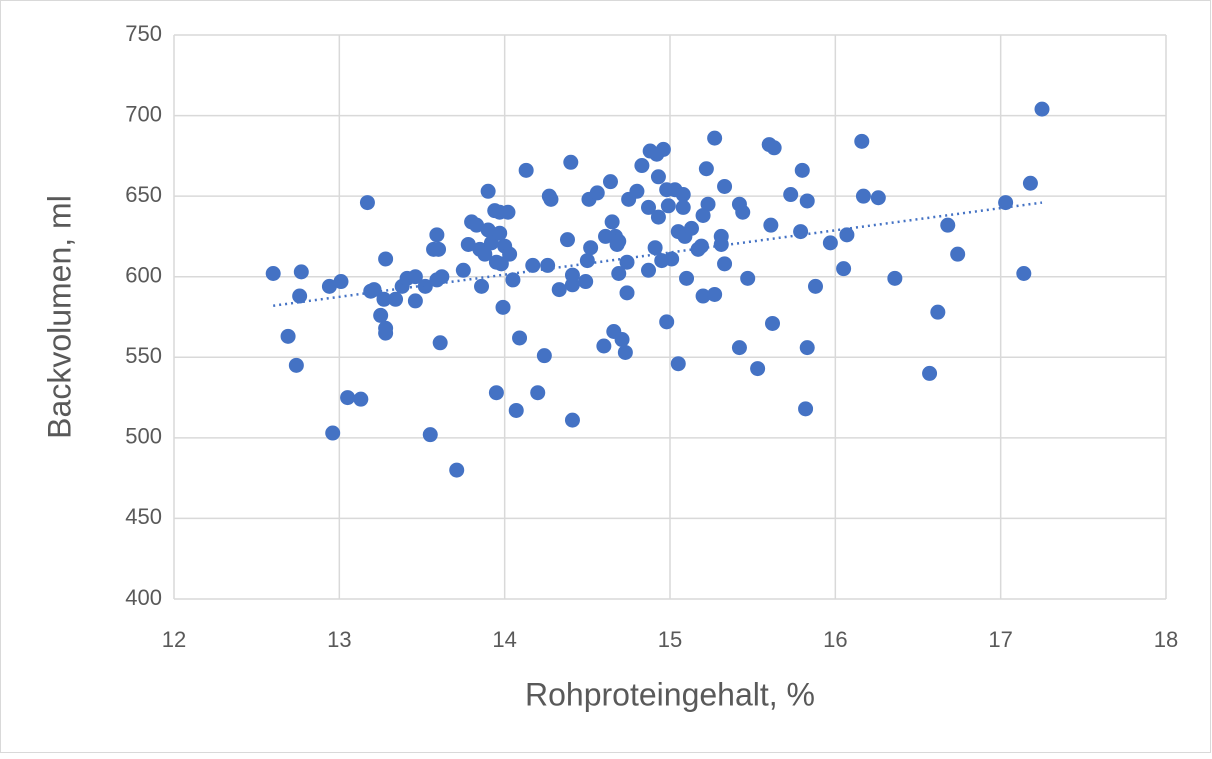 The height and width of the screenshot is (759, 1212). I want to click on y-tick-label: 600, so click(143, 275).